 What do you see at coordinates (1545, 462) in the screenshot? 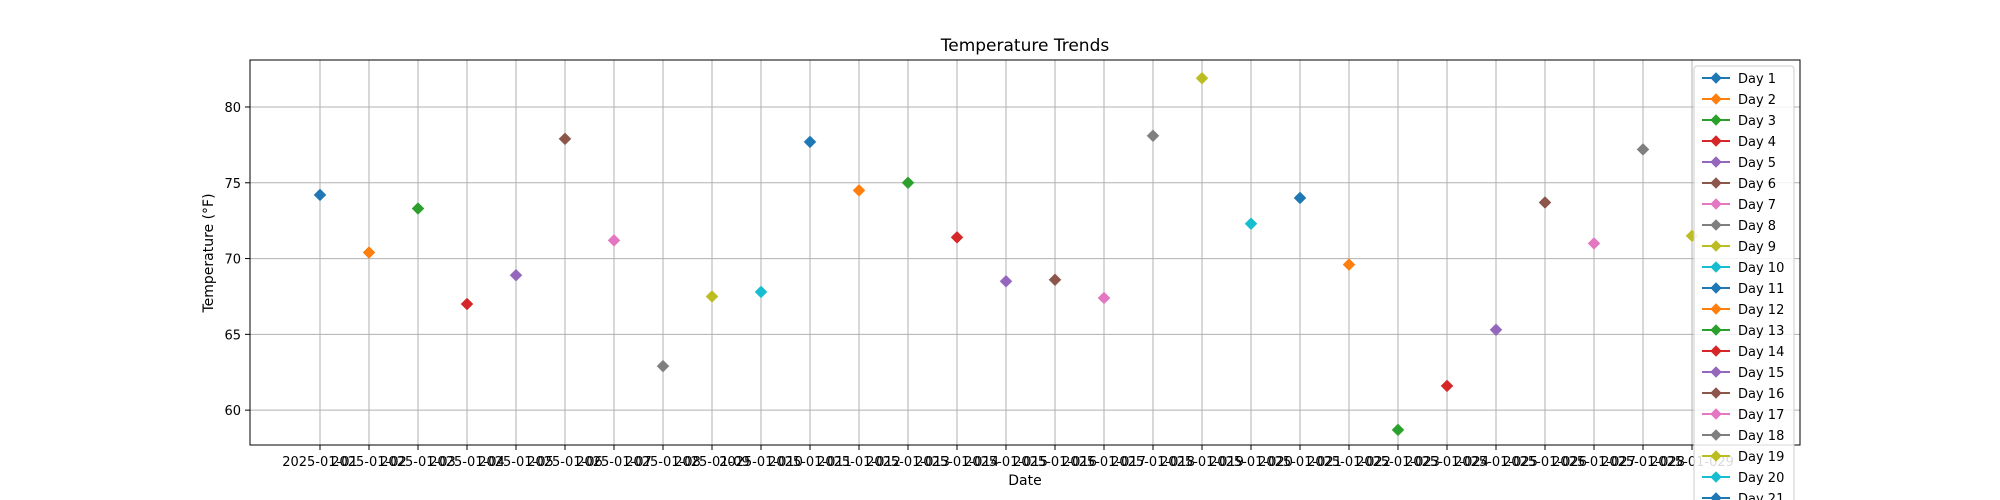
I see `x-tick-label: 2025-01-026` at bounding box center [1545, 462].